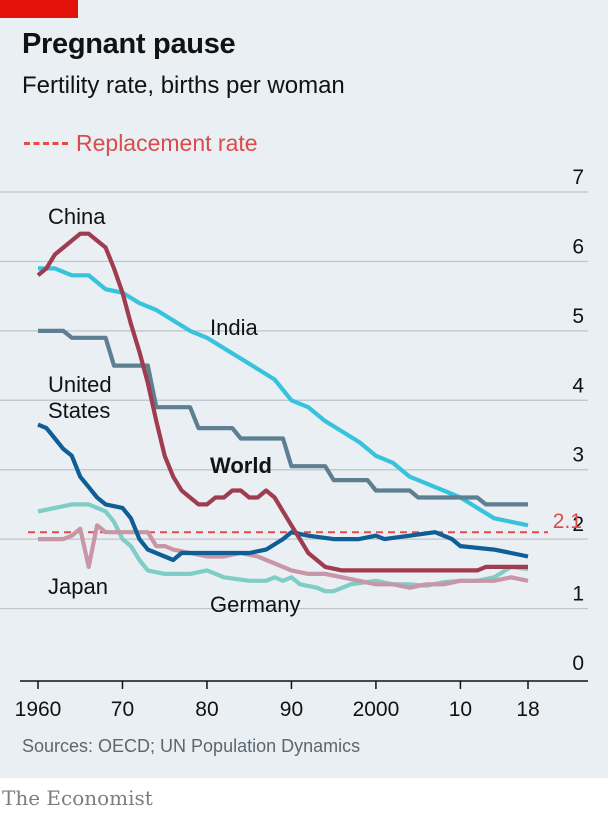 This screenshot has height=814, width=608. I want to click on economist-red-tag, so click(39, 9).